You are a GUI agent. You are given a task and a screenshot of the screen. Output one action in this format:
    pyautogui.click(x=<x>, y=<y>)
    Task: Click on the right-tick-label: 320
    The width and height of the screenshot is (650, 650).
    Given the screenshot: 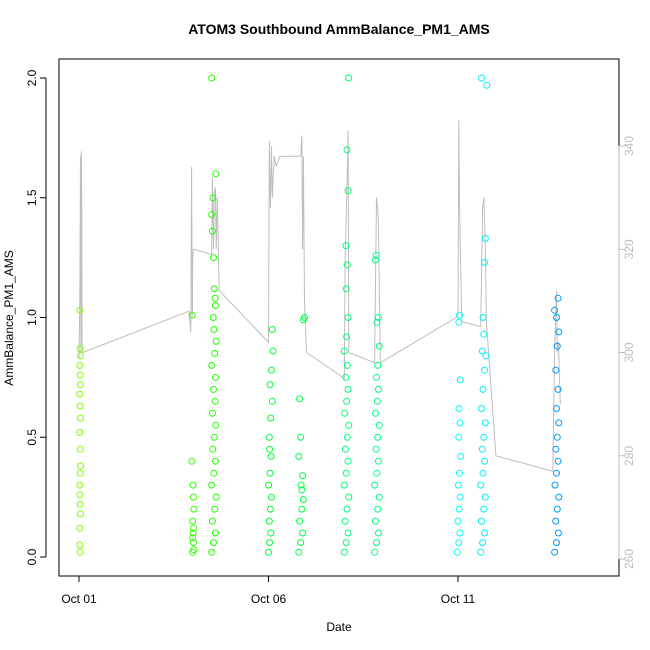 What is the action you would take?
    pyautogui.click(x=629, y=249)
    